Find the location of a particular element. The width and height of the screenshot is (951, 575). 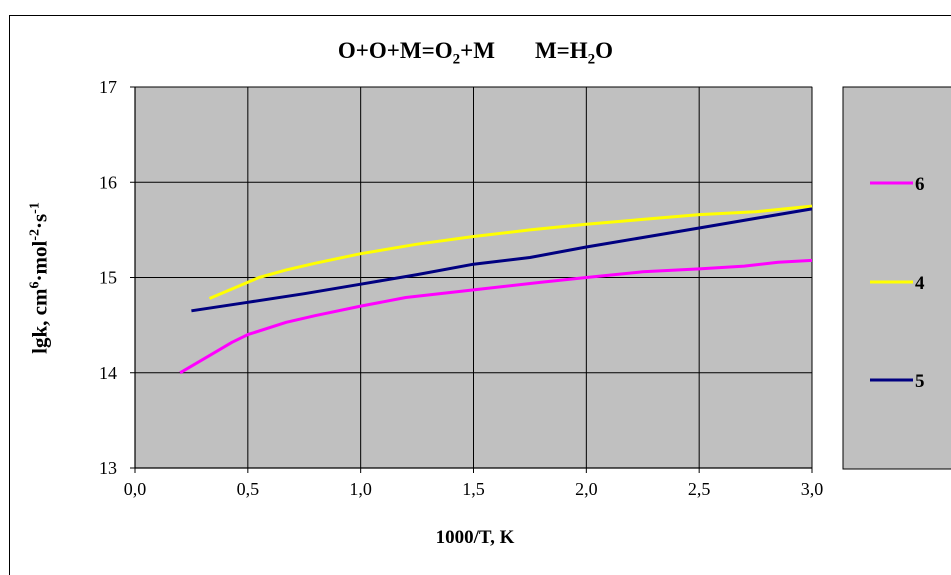

title-part: O is located at coordinates (604, 50).